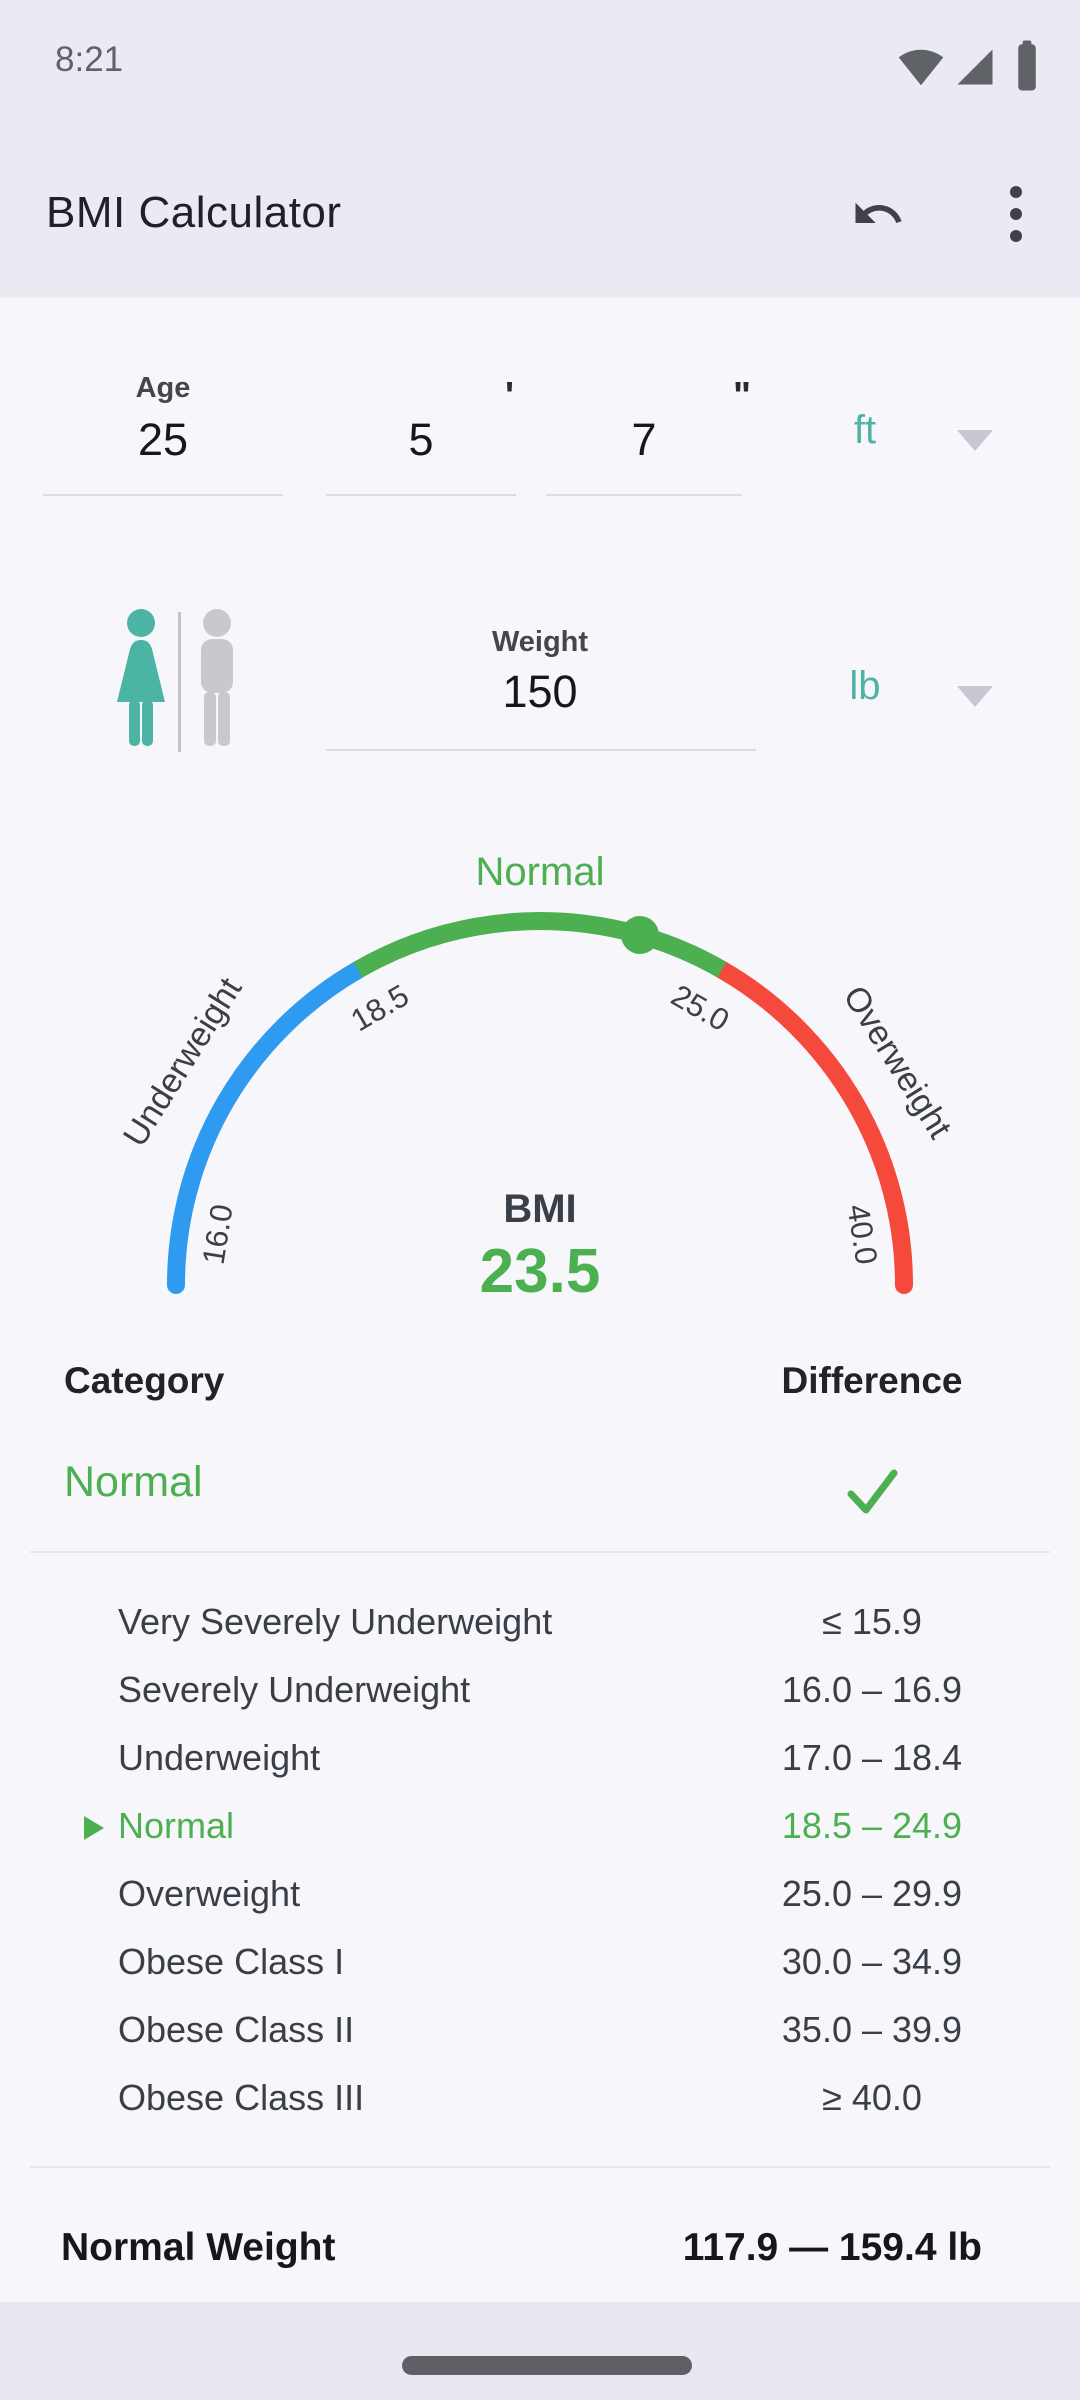  I want to click on age-underline, so click(163, 495).